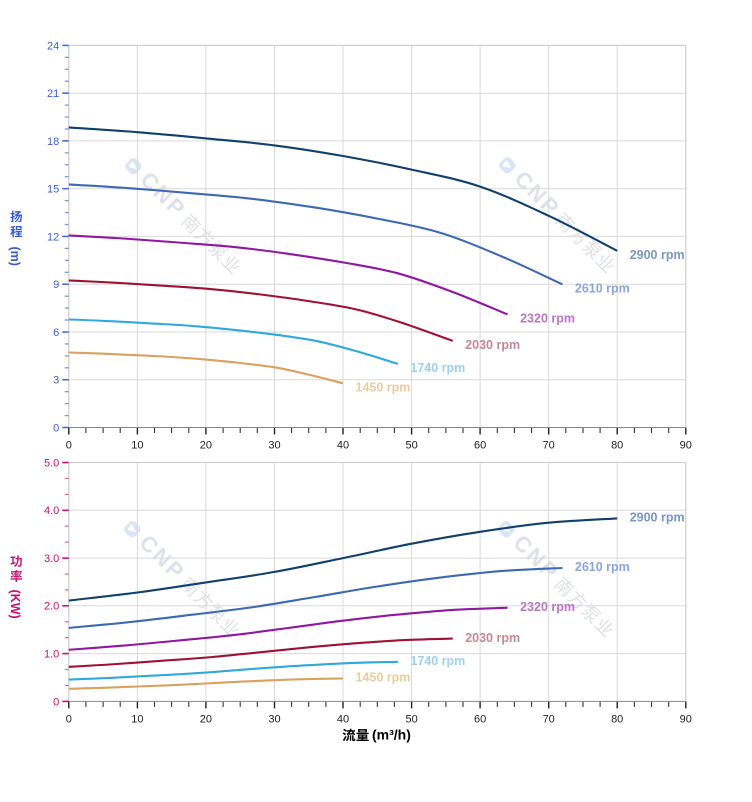  What do you see at coordinates (56, 285) in the screenshot?
I see `svg-text: 9` at bounding box center [56, 285].